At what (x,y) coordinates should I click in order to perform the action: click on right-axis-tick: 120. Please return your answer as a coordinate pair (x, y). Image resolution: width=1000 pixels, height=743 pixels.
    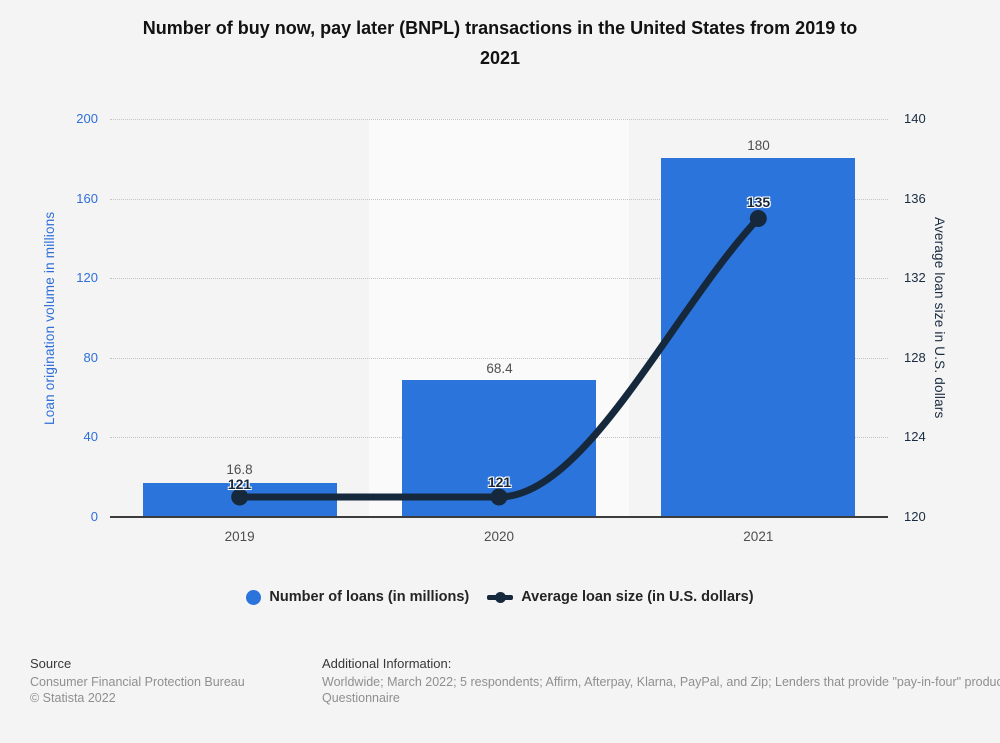
    Looking at the image, I should click on (915, 516).